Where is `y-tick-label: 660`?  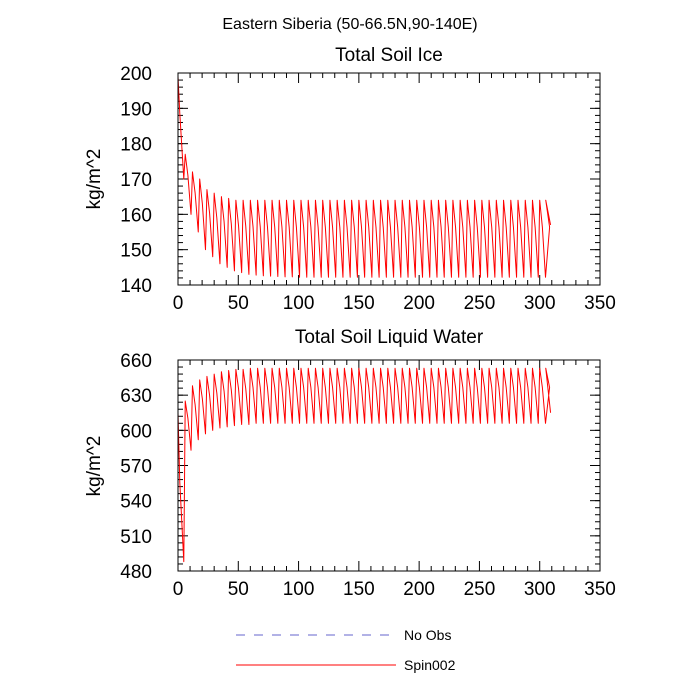 y-tick-label: 660 is located at coordinates (136, 361).